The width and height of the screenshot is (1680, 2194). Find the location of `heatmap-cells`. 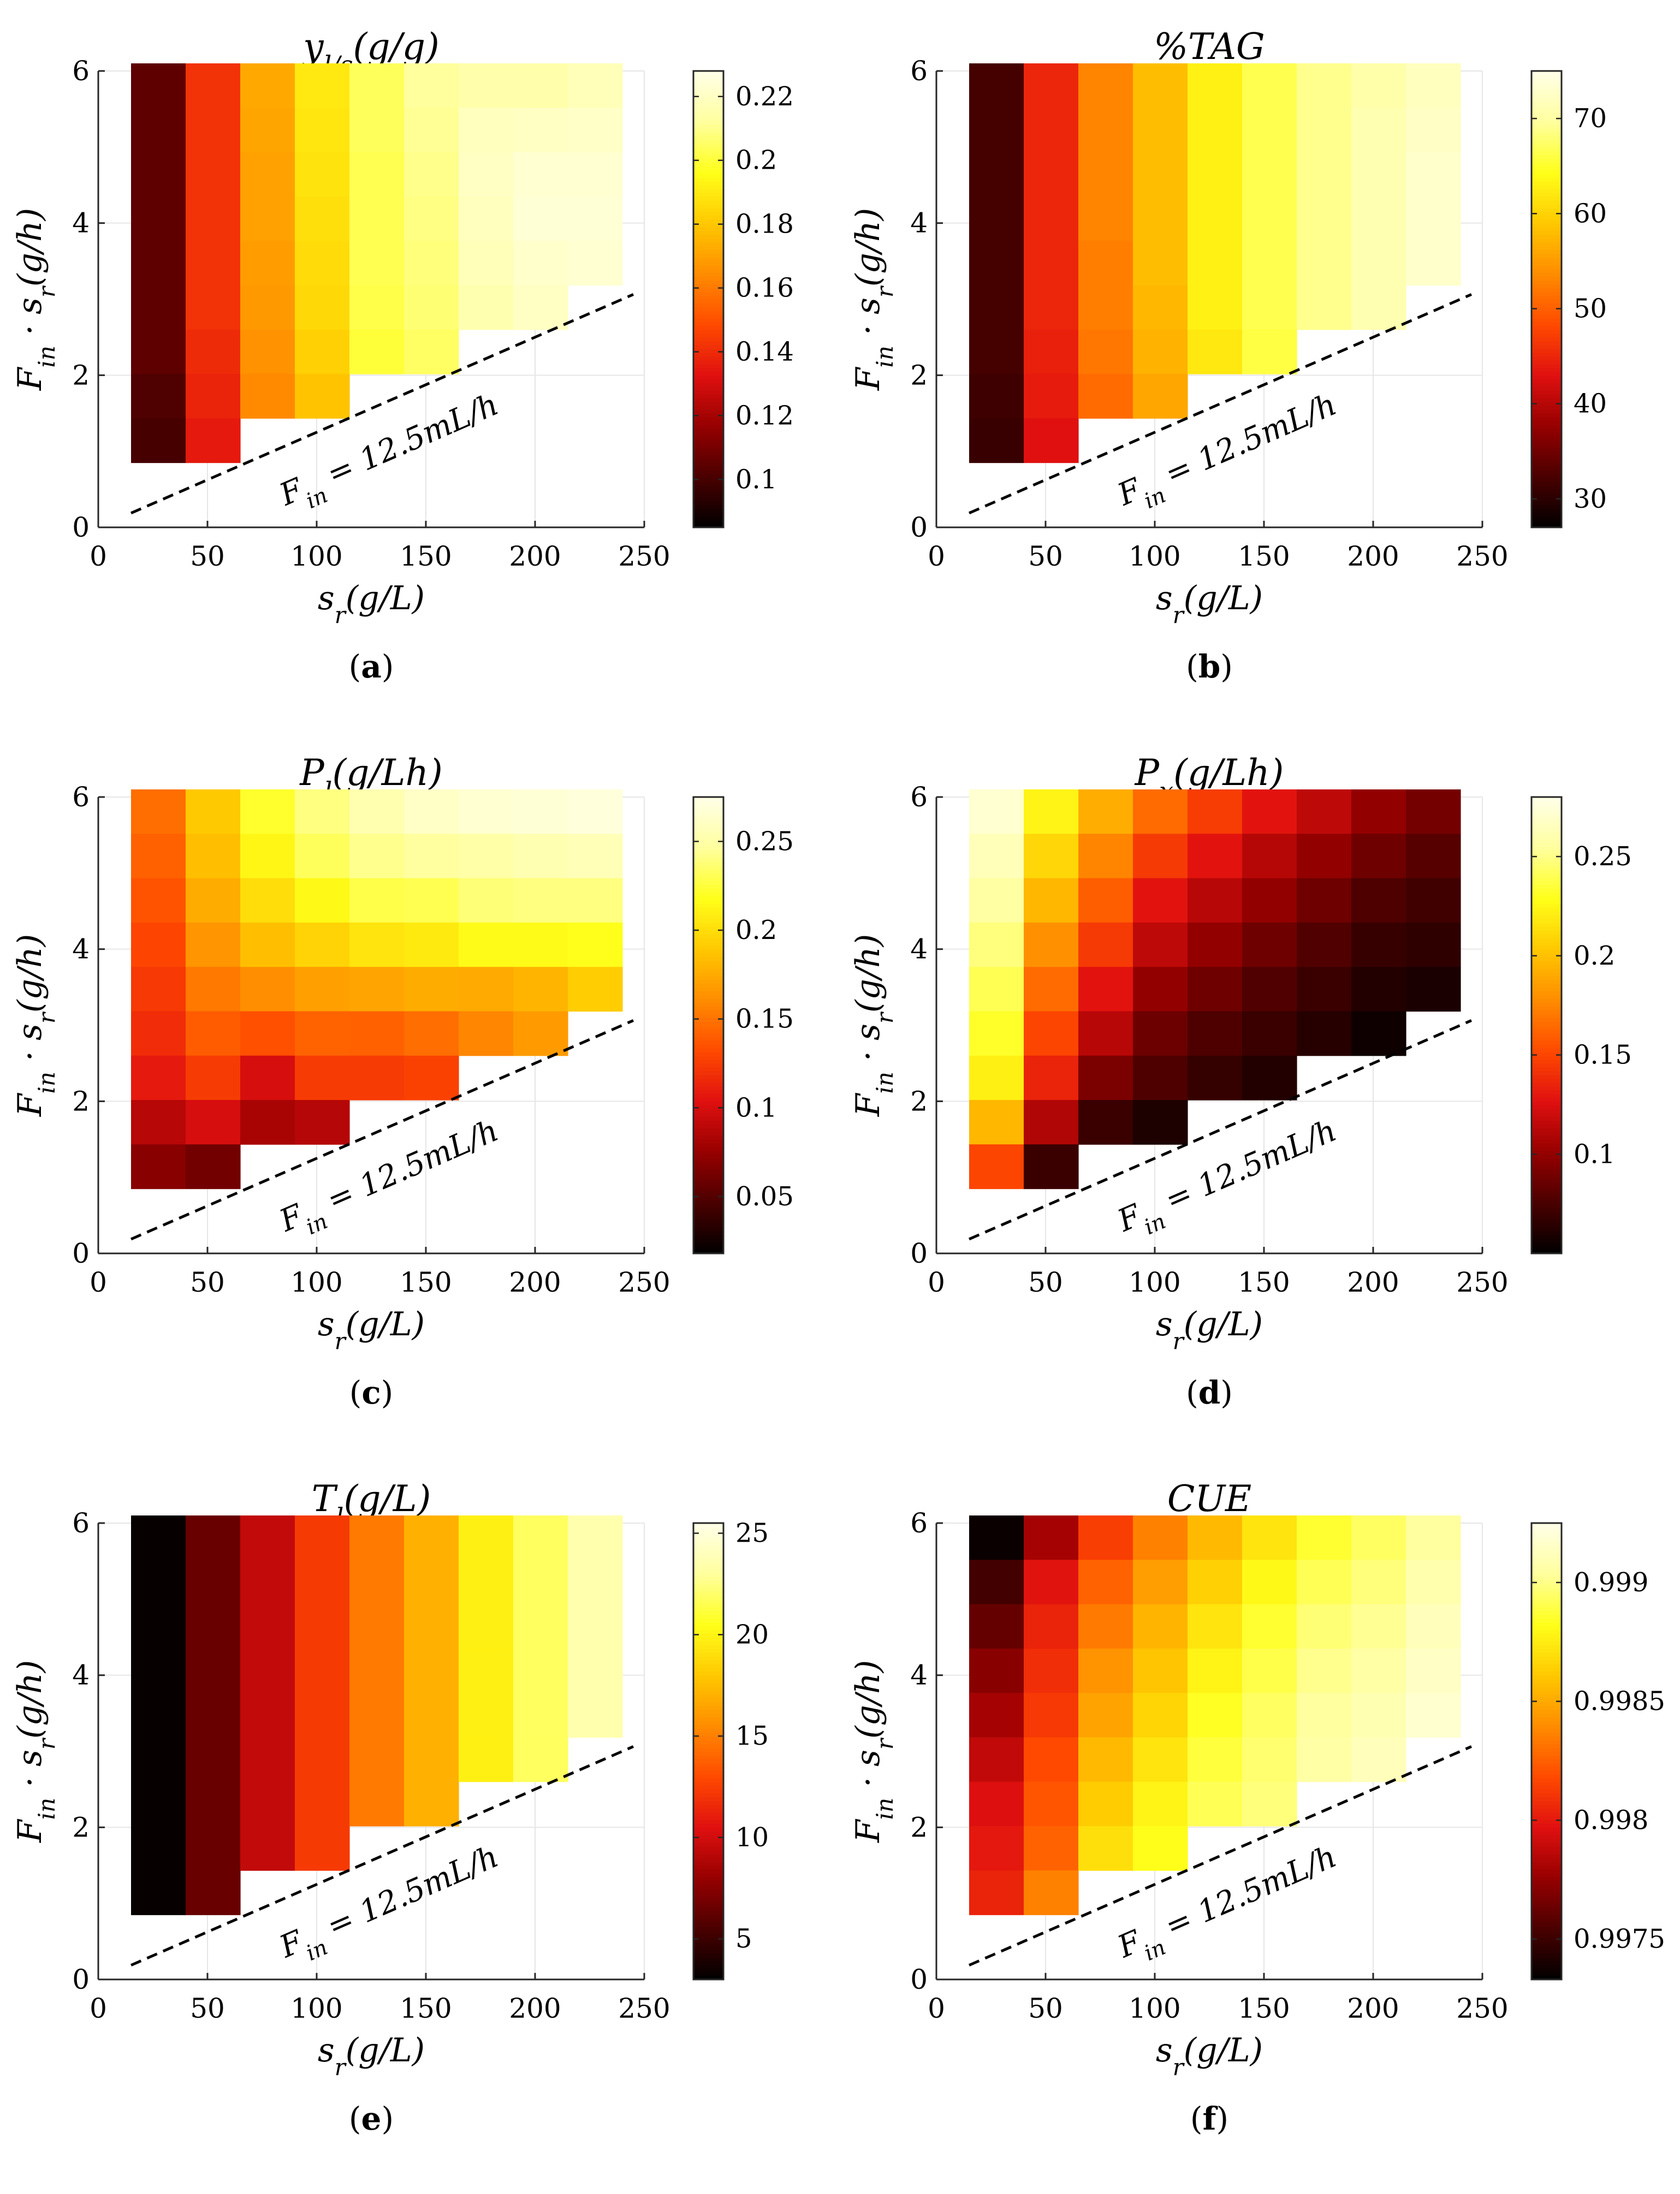

heatmap-cells is located at coordinates (1215, 989).